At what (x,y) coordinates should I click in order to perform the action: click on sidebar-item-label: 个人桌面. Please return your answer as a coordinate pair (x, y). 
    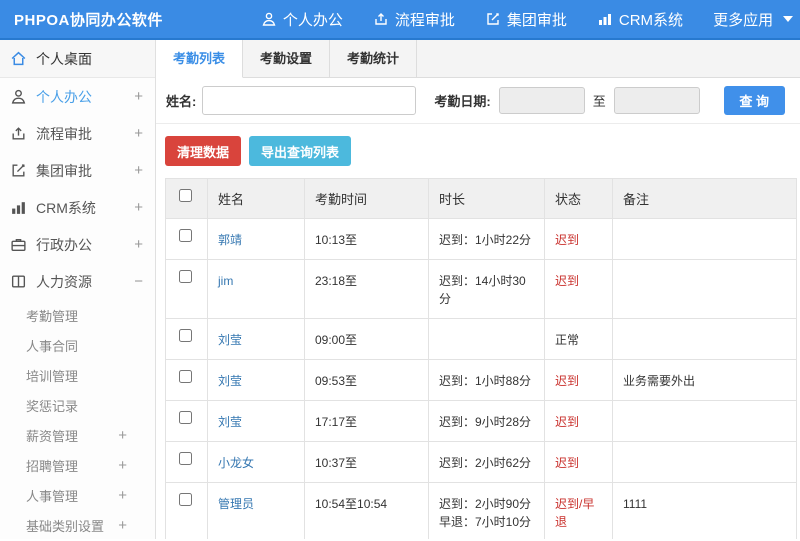
    Looking at the image, I should click on (64, 58).